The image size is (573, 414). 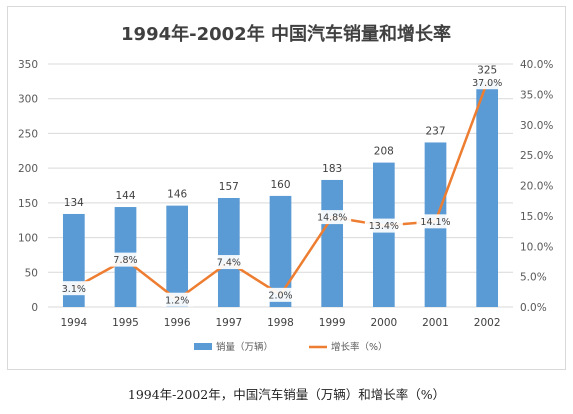 What do you see at coordinates (177, 195) in the screenshot?
I see `bar-value-label: 146` at bounding box center [177, 195].